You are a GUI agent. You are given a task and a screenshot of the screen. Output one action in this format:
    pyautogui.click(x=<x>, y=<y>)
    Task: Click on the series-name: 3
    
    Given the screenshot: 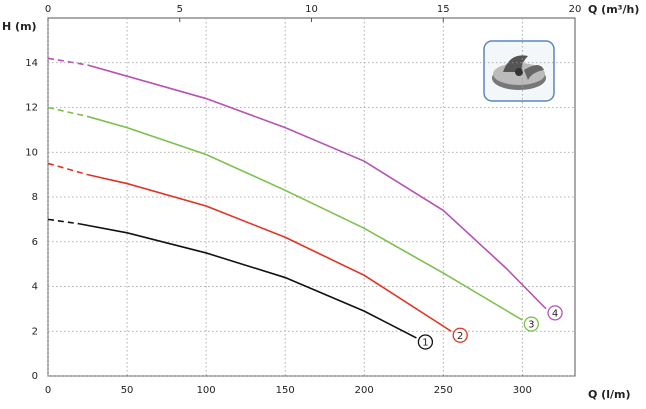 What is the action you would take?
    pyautogui.click(x=531, y=325)
    